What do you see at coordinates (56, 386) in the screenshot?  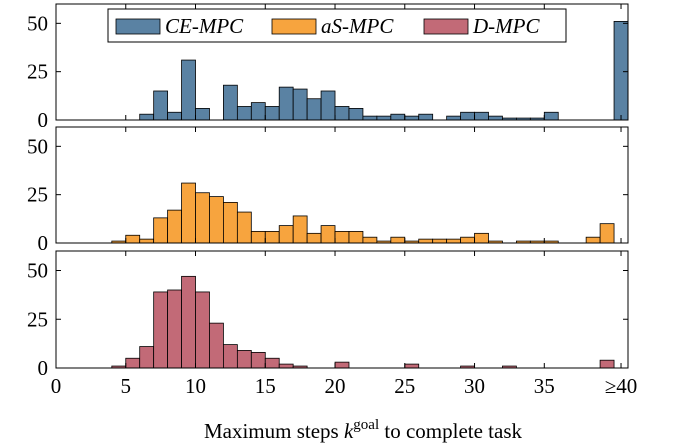 I see `x-tick-label: 0` at bounding box center [56, 386].